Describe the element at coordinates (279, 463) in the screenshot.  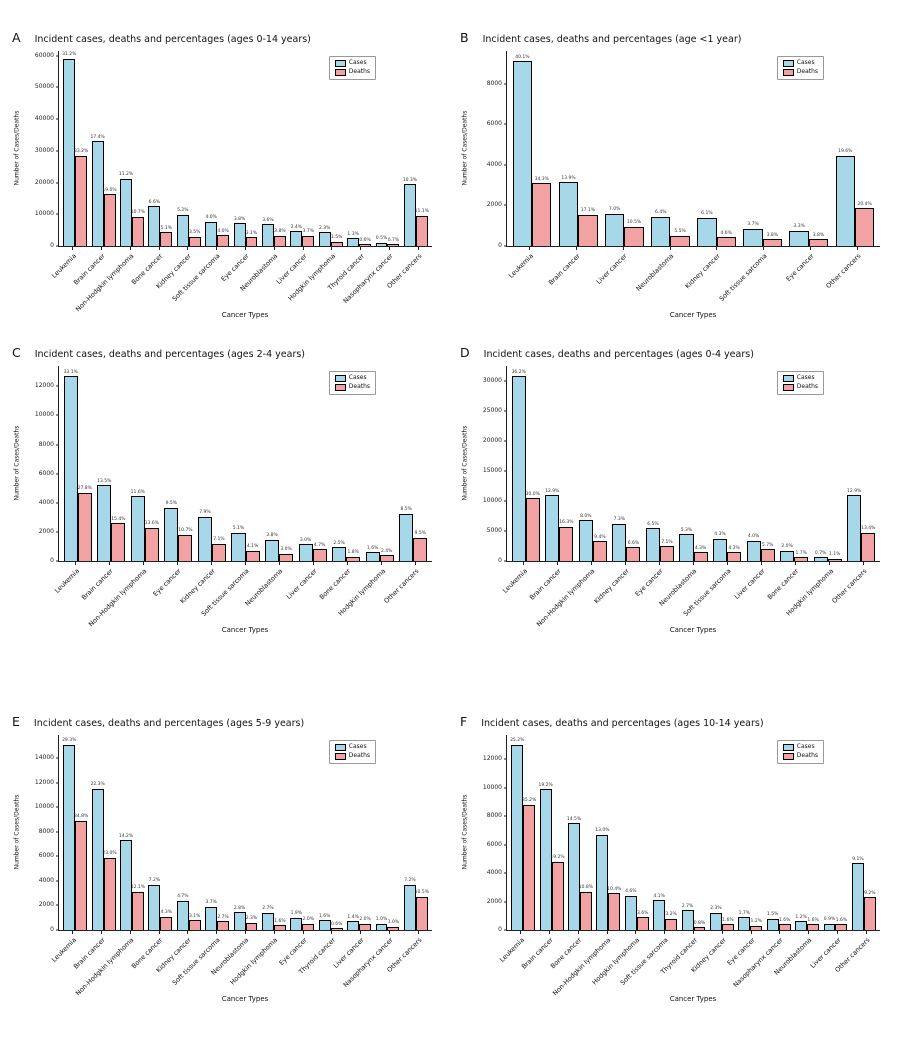
I see `bar-group: 3.8% 3.0%` at that location.